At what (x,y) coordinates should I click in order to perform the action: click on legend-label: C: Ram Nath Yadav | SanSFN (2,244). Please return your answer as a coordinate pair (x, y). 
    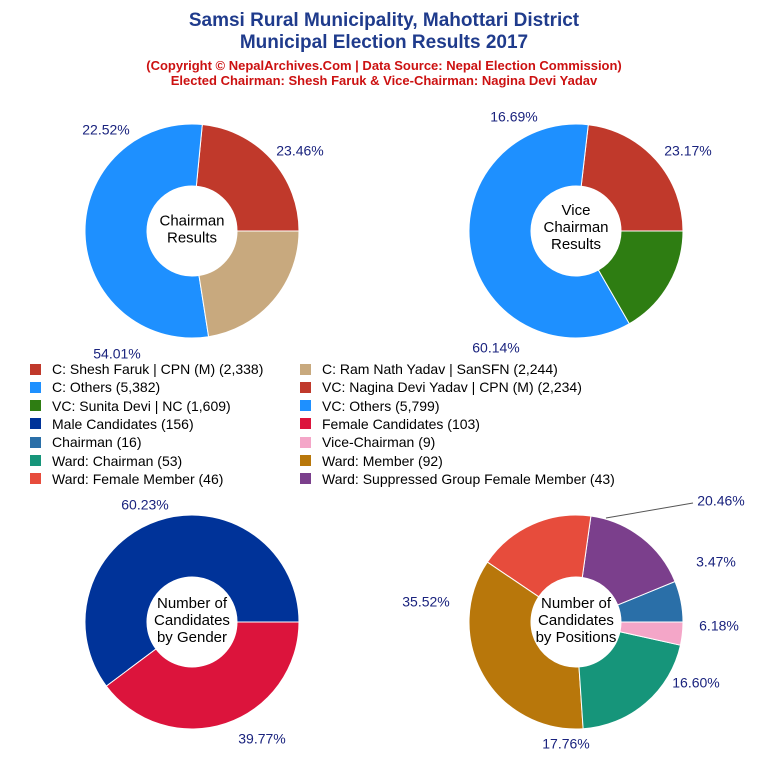
    Looking at the image, I should click on (440, 369).